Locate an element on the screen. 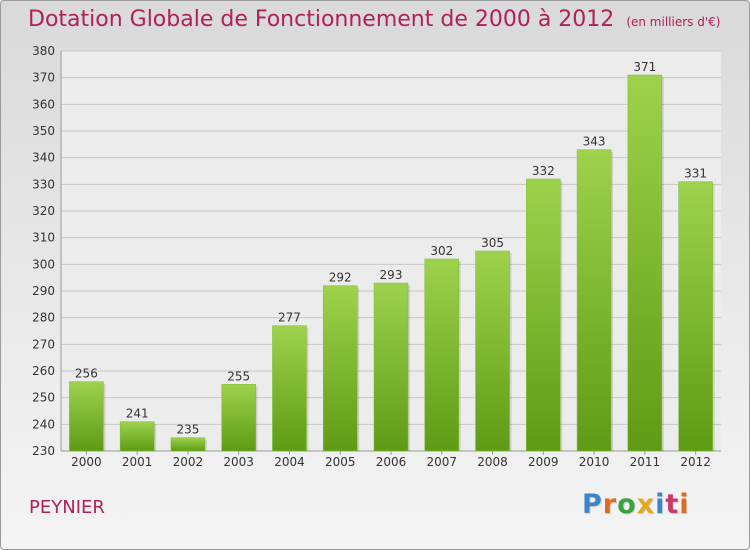 The height and width of the screenshot is (550, 750). bar-value-label: 293 is located at coordinates (391, 275).